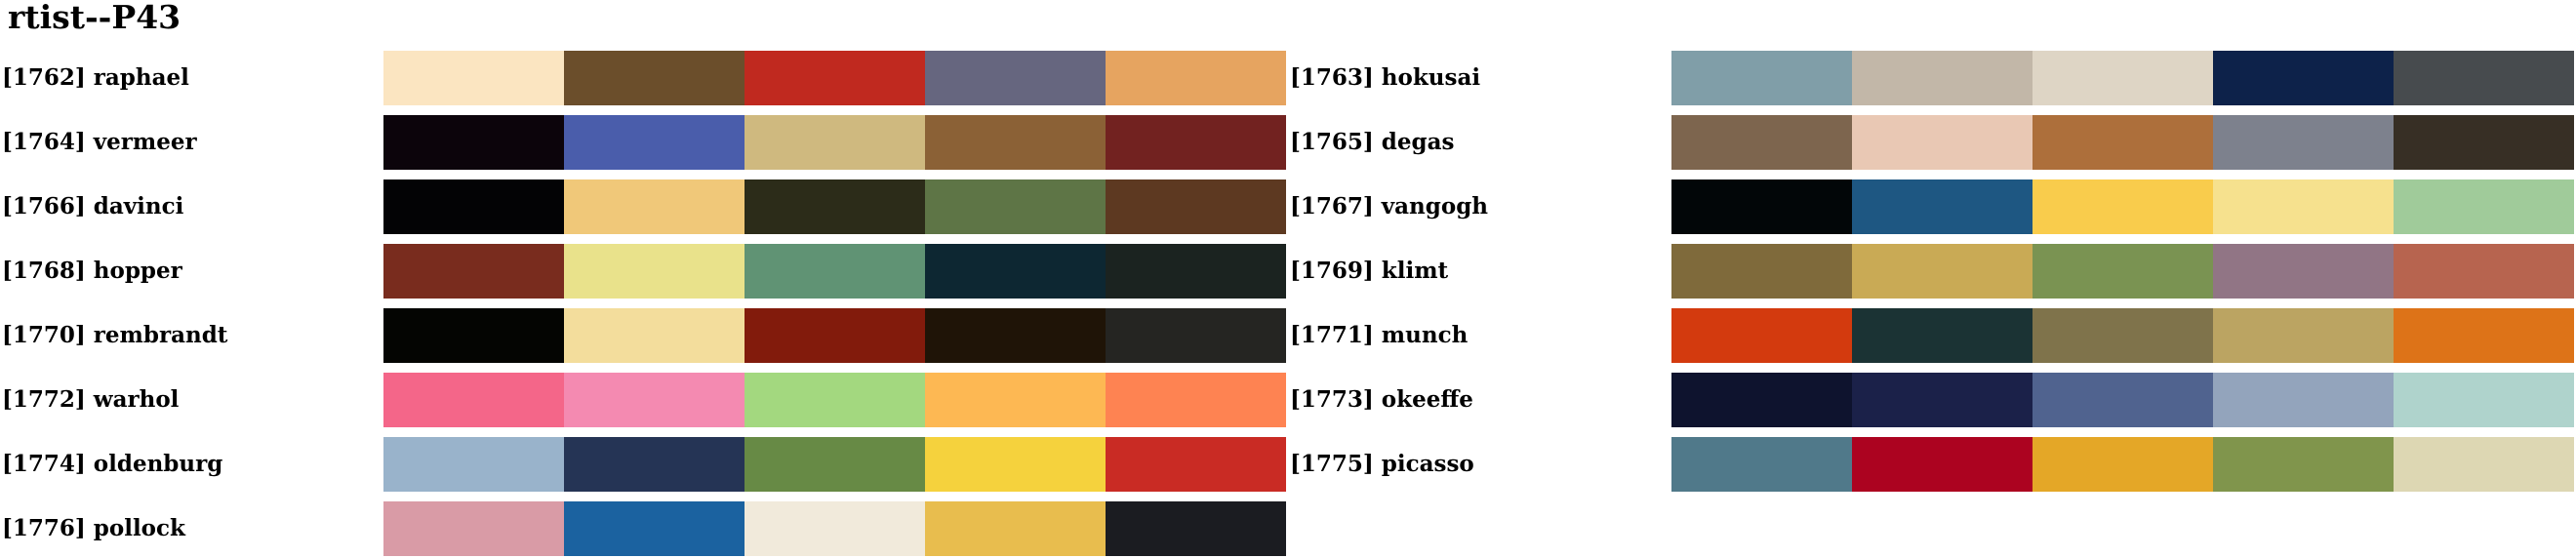 Image resolution: width=2576 pixels, height=558 pixels. What do you see at coordinates (1385, 77) in the screenshot?
I see `palette-label-hokusai: [1763] hokusai` at bounding box center [1385, 77].